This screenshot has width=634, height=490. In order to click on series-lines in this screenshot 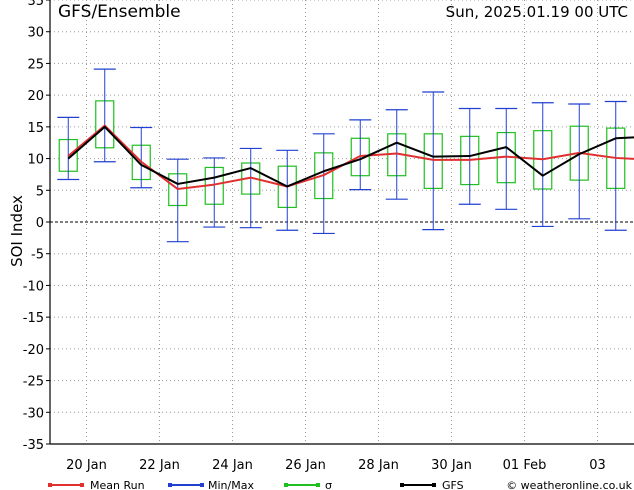, I will do `click(350, 157)`.